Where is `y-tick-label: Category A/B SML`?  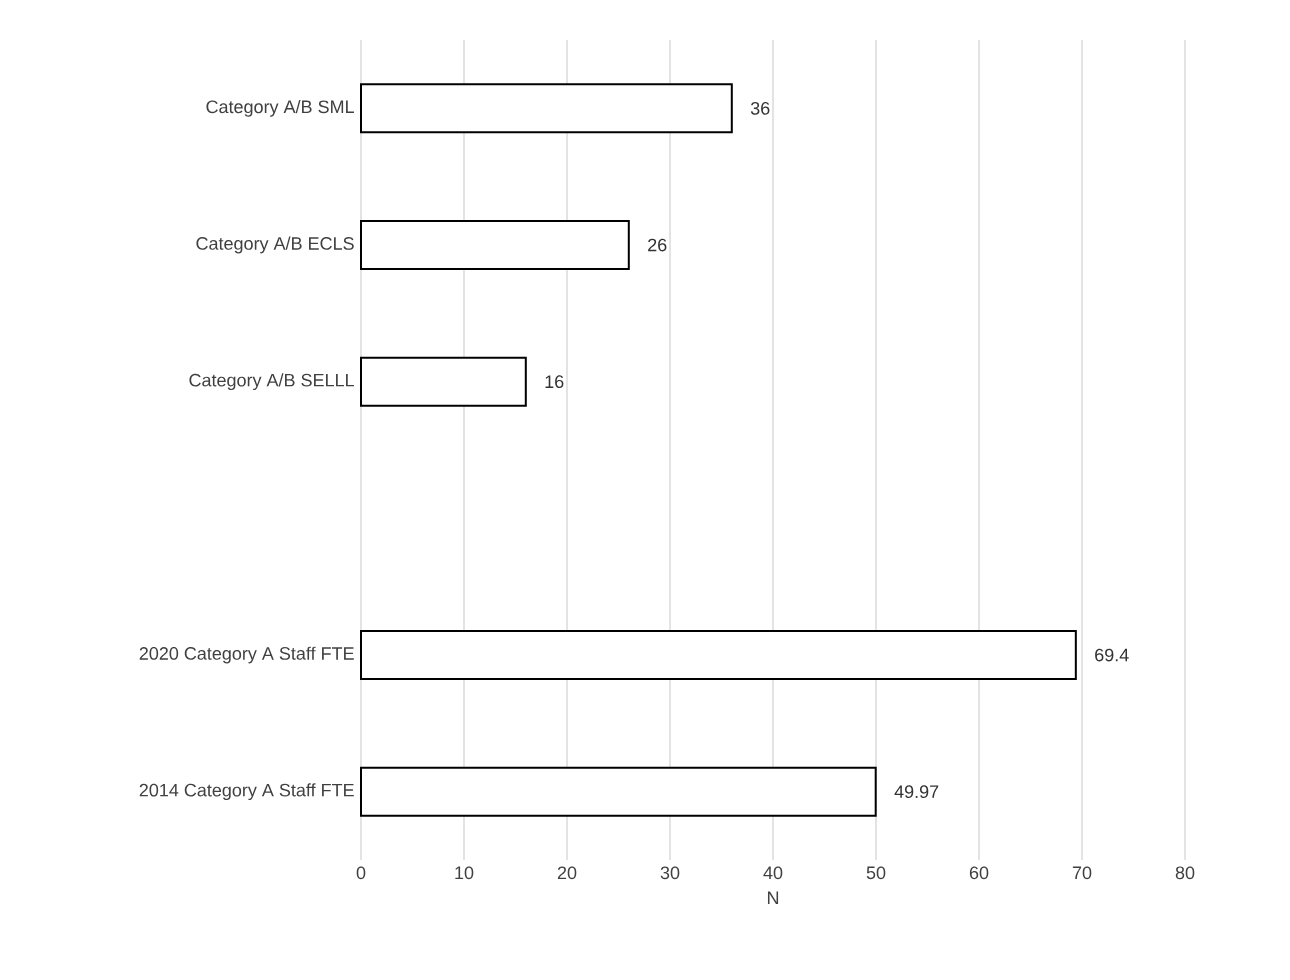
y-tick-label: Category A/B SML is located at coordinates (280, 108).